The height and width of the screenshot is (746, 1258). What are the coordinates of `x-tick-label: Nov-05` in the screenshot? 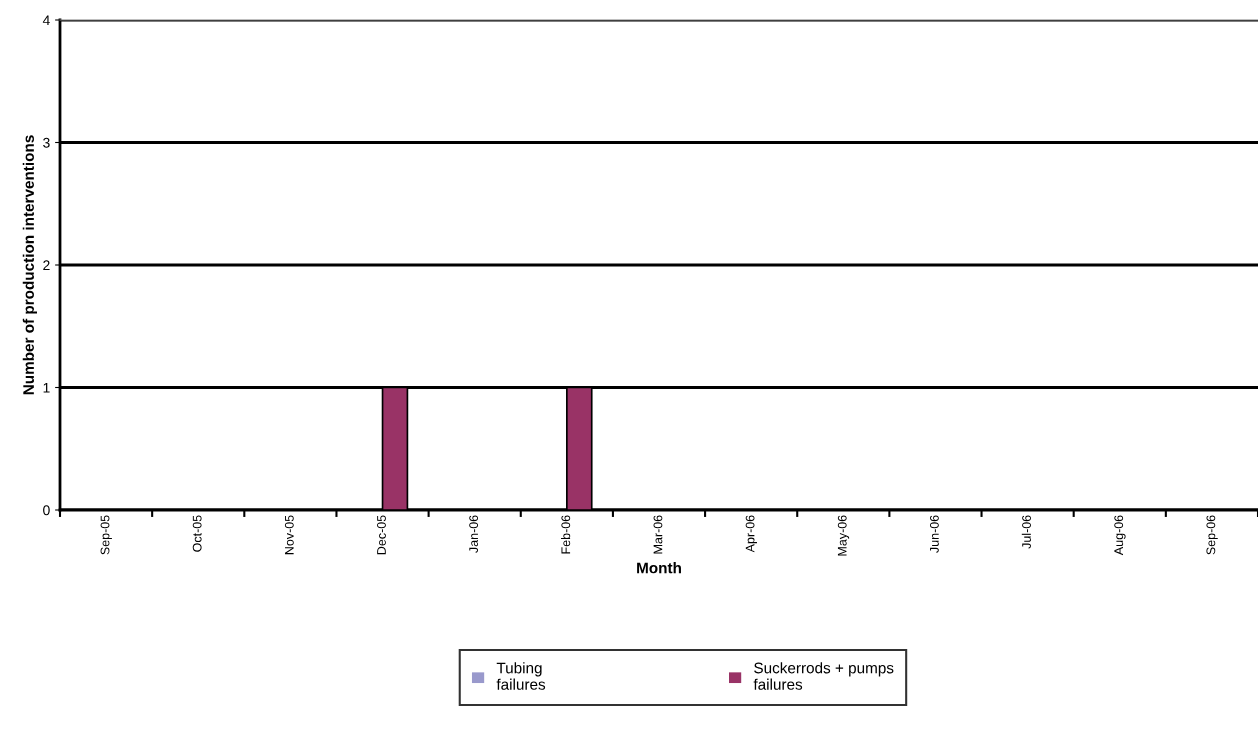 It's located at (289, 535).